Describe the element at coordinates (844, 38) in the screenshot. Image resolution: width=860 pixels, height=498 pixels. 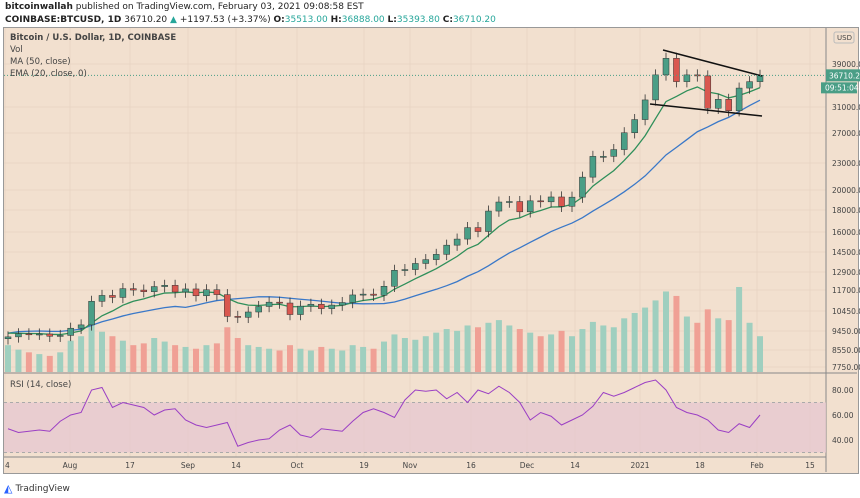
I see `currency-label: USD` at that location.